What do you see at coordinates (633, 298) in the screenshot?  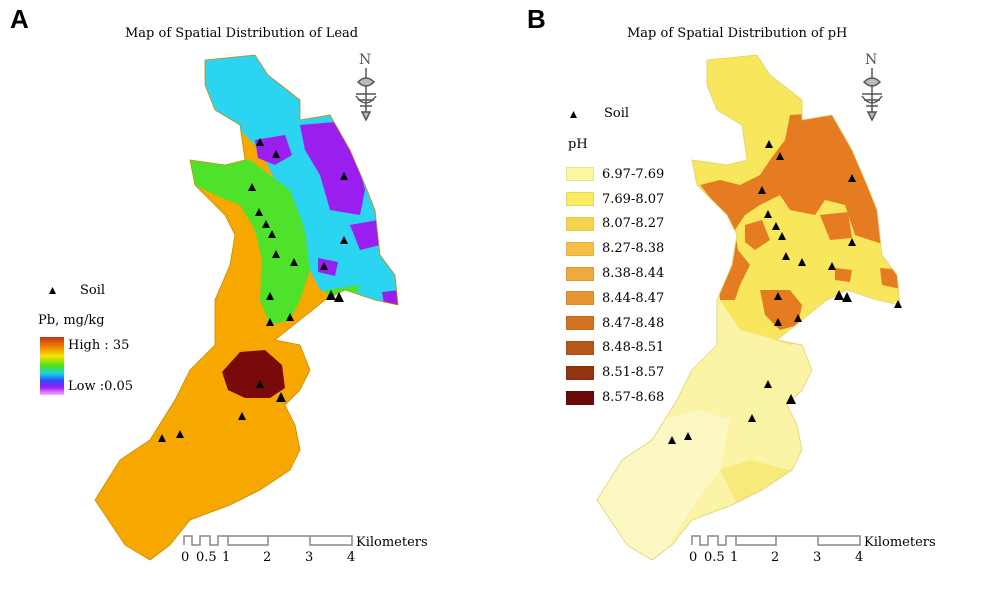 I see `ph-class-label: 8.44-8.47` at bounding box center [633, 298].